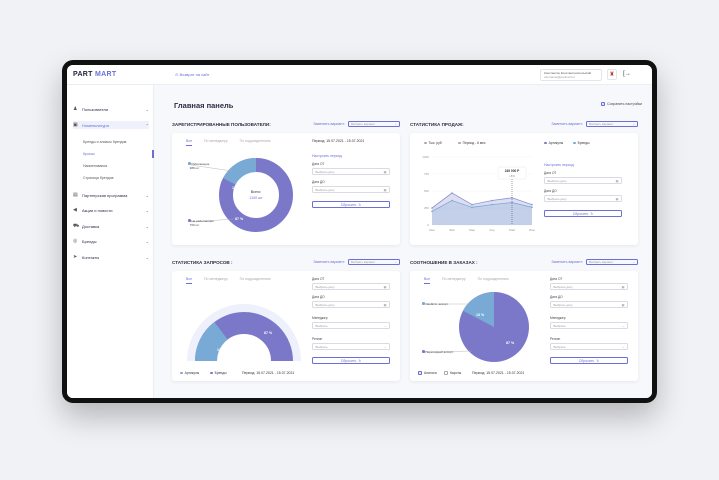 This screenshot has height=480, width=719. What do you see at coordinates (568, 73) in the screenshot?
I see `user-name: Константин Константинопольский` at bounding box center [568, 73].